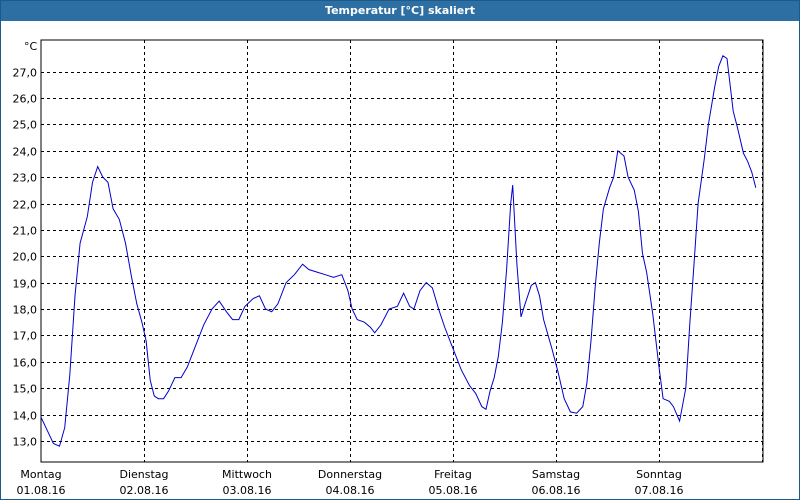 This screenshot has width=800, height=500. I want to click on x-tick-day: Mittwoch, so click(247, 474).